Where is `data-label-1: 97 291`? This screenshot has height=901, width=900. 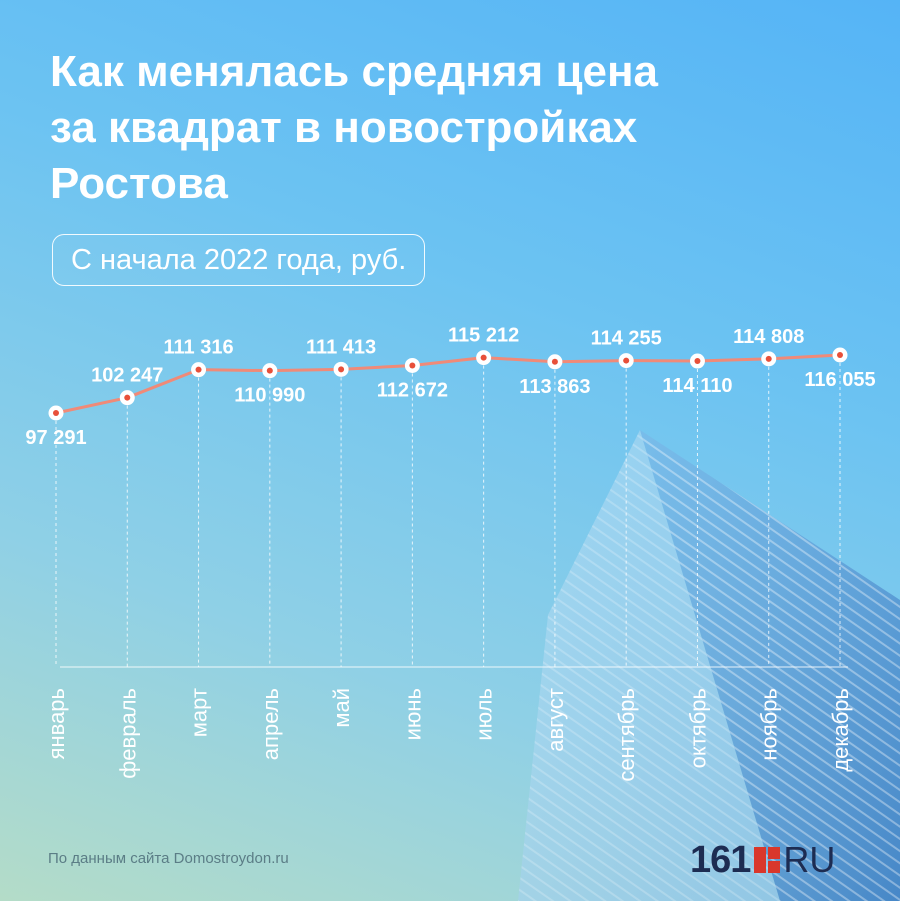 data-label-1: 97 291 is located at coordinates (55, 438).